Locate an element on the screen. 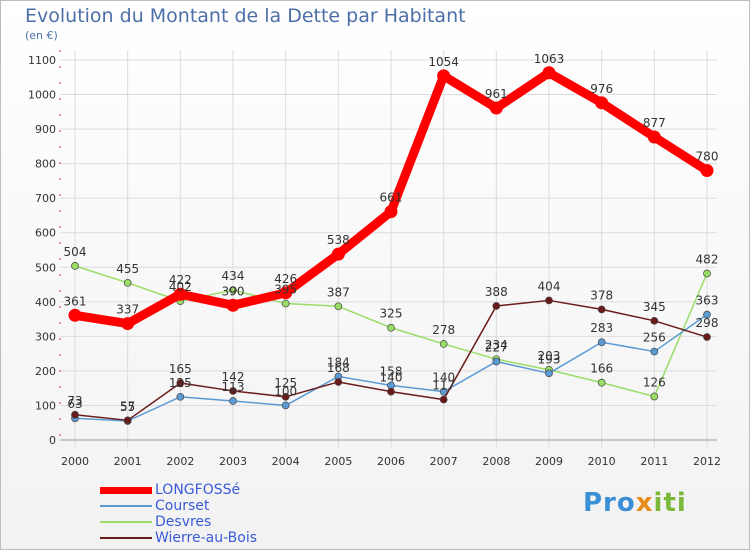  x-tick-label: 2008 is located at coordinates (496, 461).